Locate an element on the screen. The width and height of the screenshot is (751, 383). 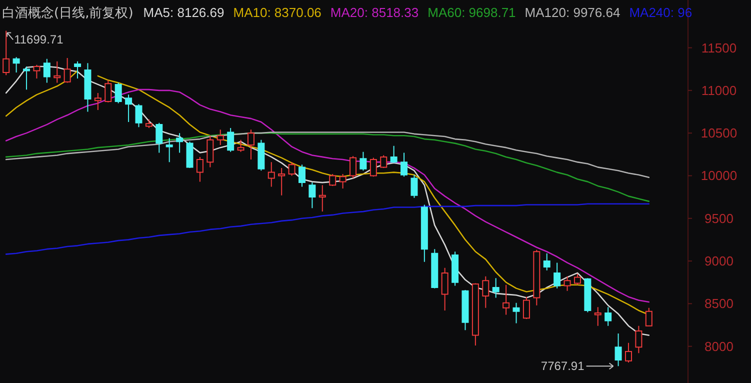
y-tick-label: 10000 is located at coordinates (719, 176).